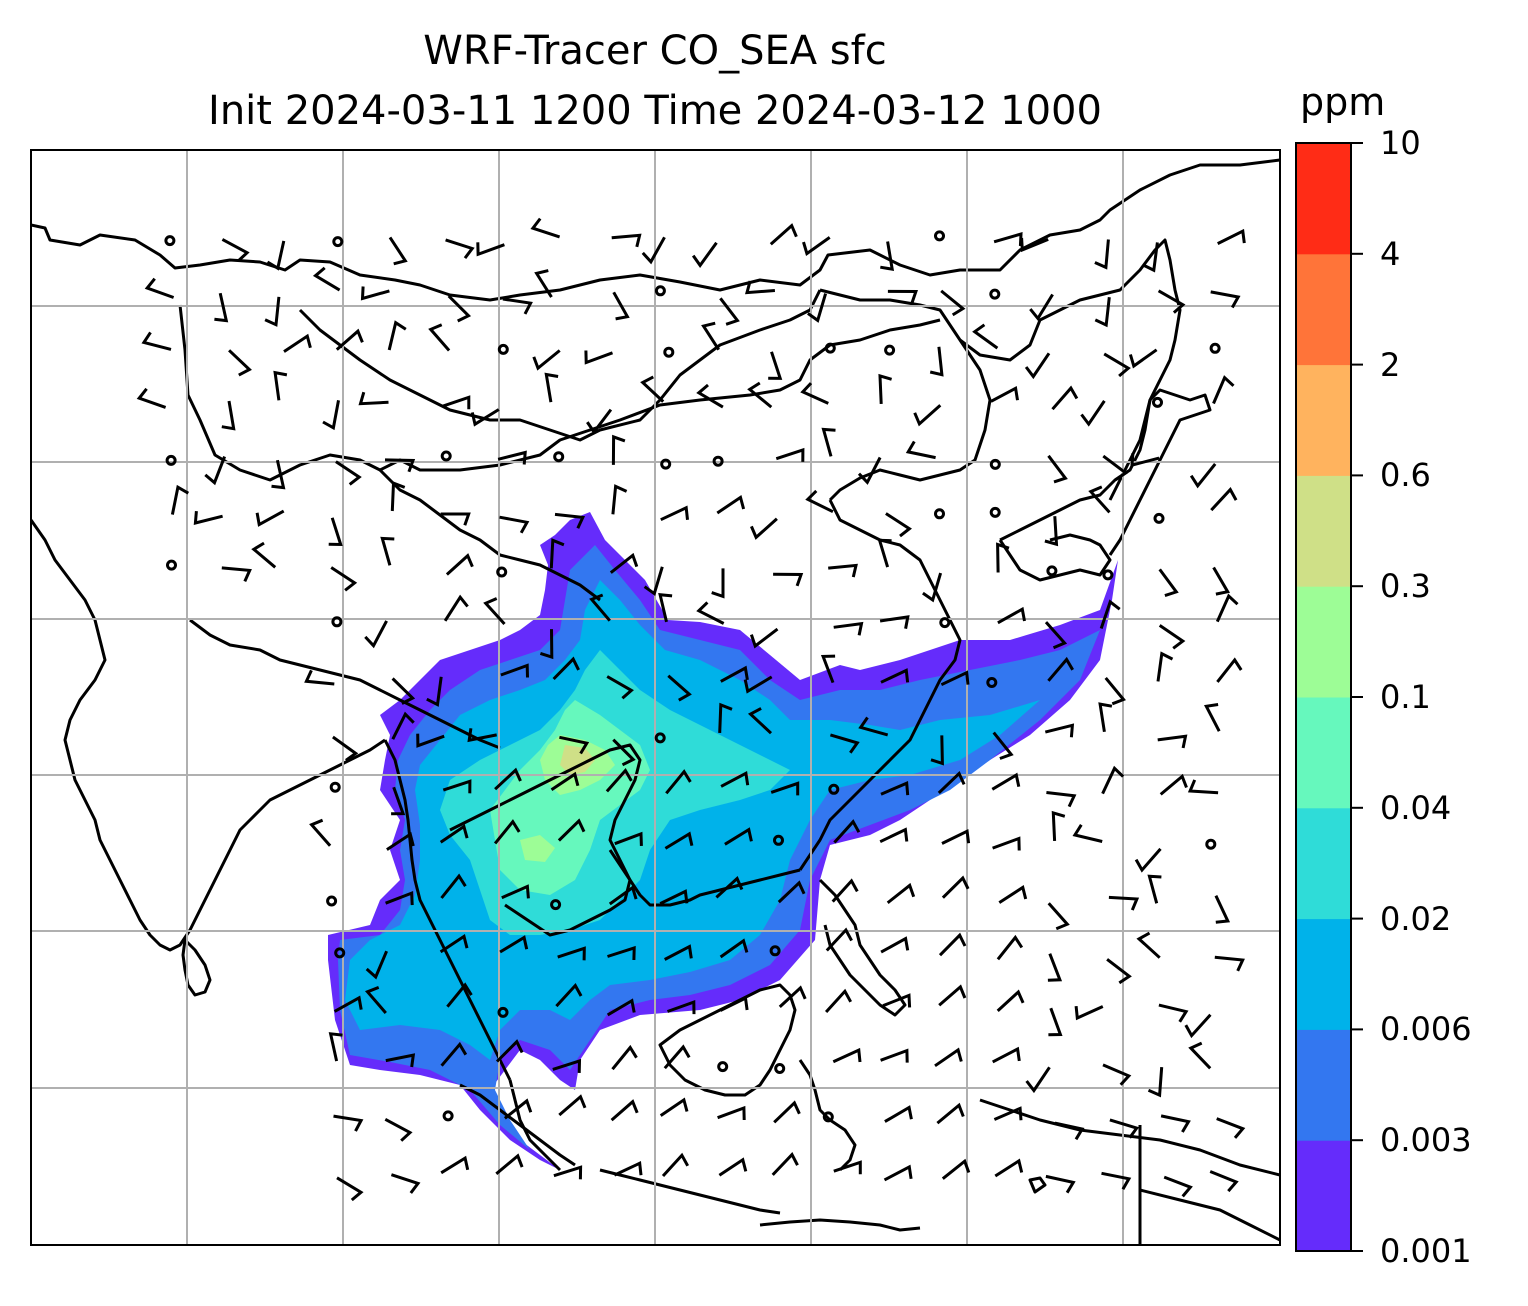 The height and width of the screenshot is (1306, 1528). I want to click on colorbar-tick-label: 4, so click(1390, 253).